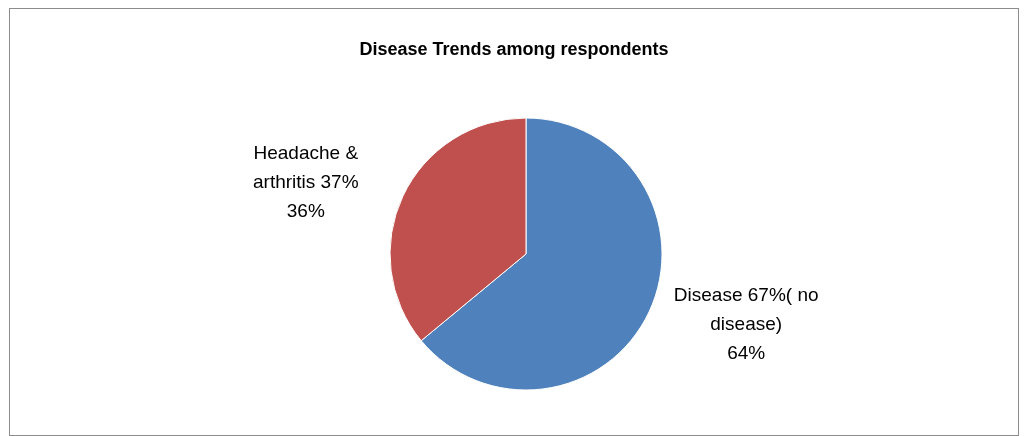 Image resolution: width=1028 pixels, height=436 pixels. I want to click on slice-label: Disease 67%( no disease), so click(746, 308).